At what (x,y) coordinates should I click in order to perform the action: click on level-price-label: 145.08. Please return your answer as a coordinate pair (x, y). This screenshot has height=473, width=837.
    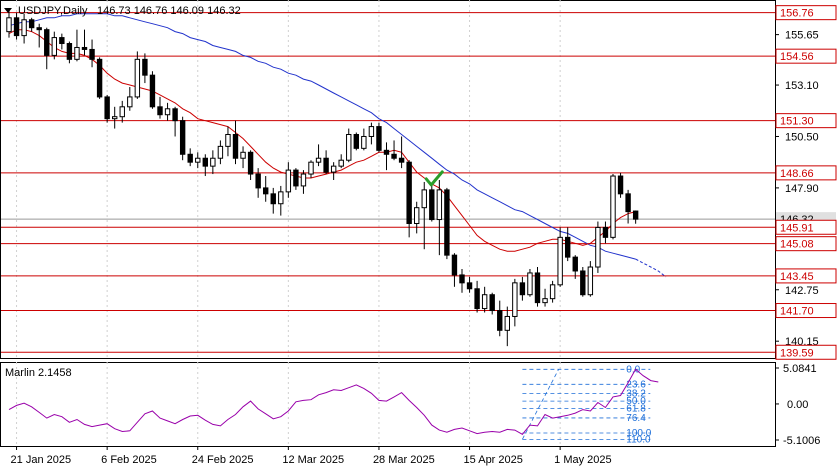
    Looking at the image, I should click on (797, 245).